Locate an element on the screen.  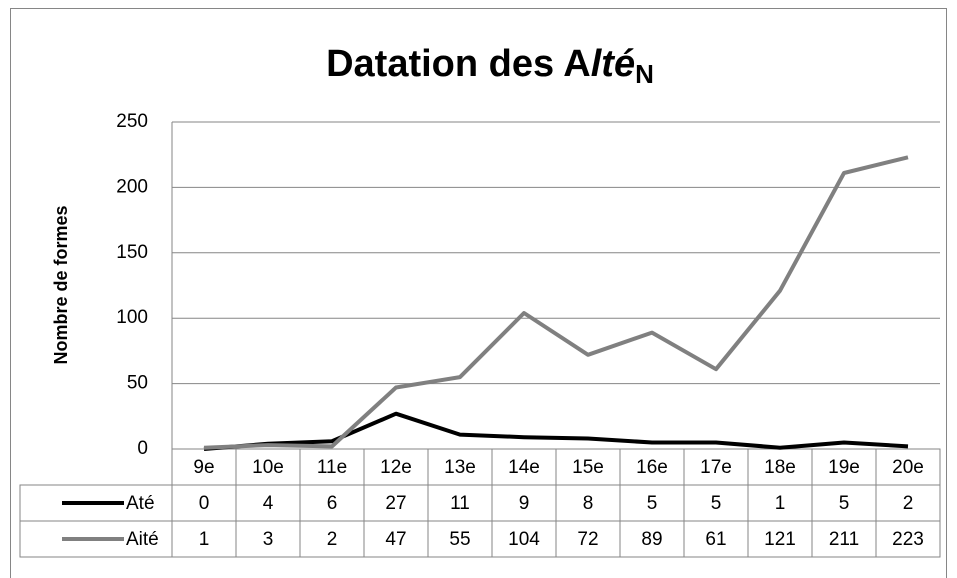
table-value: 72 is located at coordinates (587, 539).